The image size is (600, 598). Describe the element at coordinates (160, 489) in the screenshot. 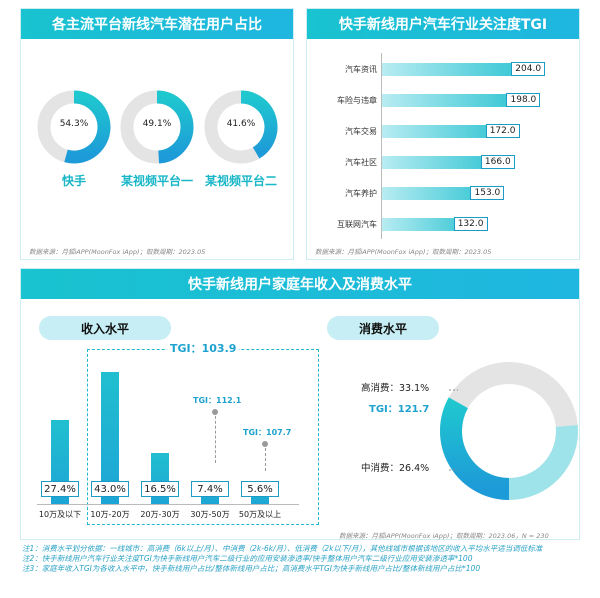

I see `income-bar-value: 16.5%` at that location.